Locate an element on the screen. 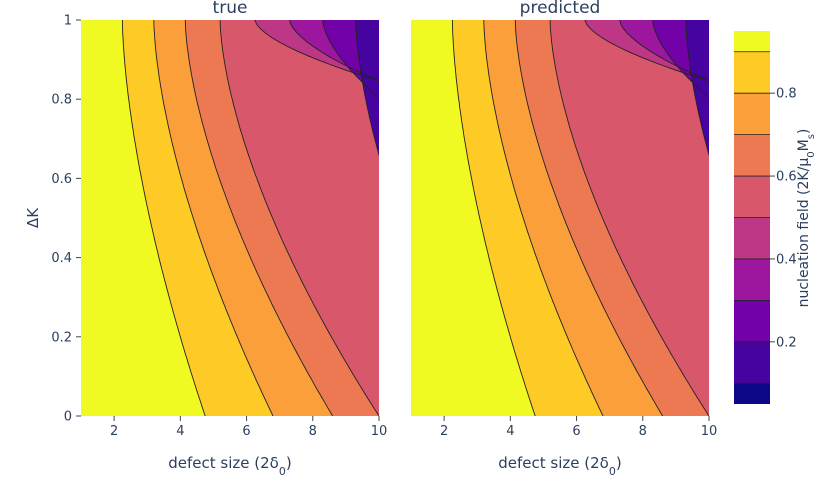 This screenshot has height=481, width=821. colorbar-tick-label: 0.2 is located at coordinates (786, 342).